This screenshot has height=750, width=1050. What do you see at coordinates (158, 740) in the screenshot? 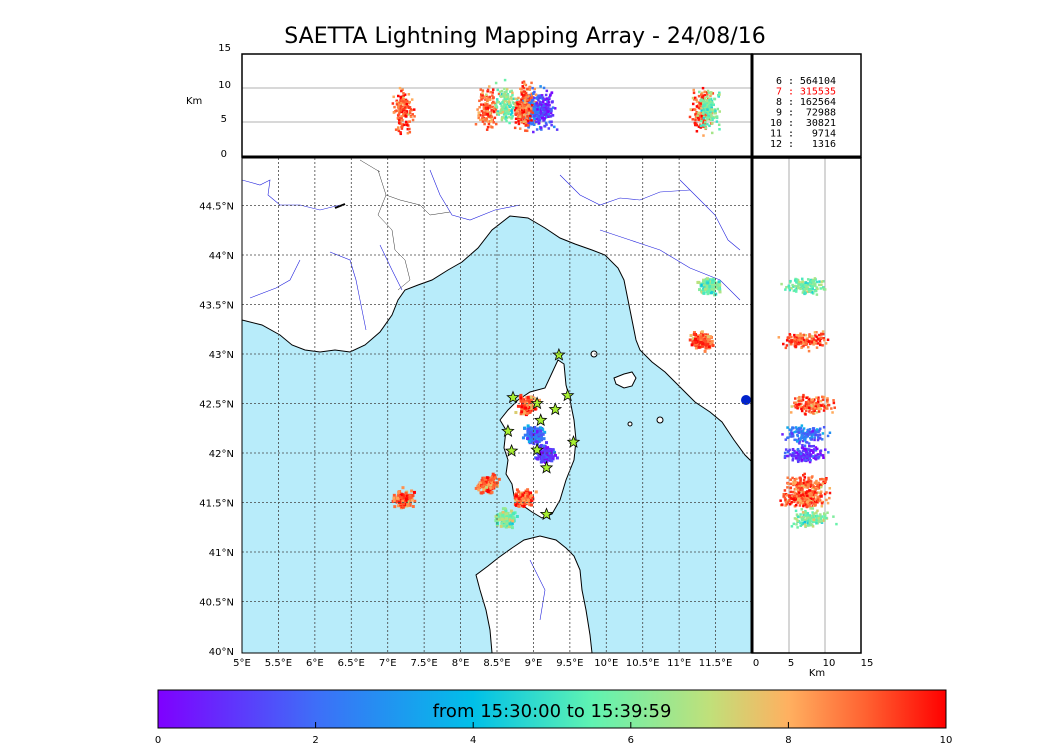
I see `colorbar-tick-label: 0` at bounding box center [158, 740].